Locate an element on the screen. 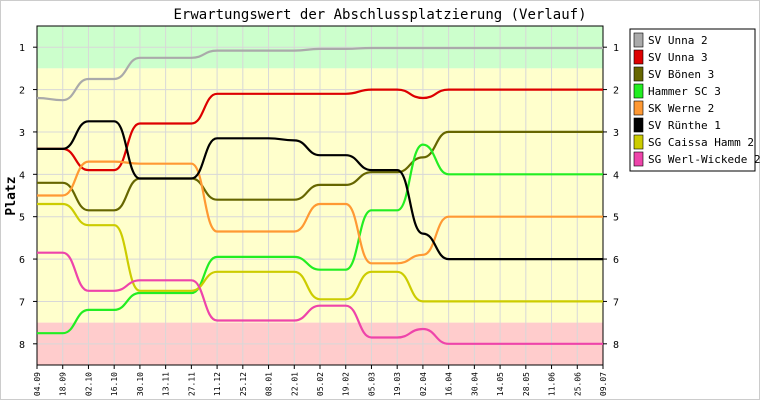 The height and width of the screenshot is (404, 760). x-tick-label: 19.02 is located at coordinates (346, 384).